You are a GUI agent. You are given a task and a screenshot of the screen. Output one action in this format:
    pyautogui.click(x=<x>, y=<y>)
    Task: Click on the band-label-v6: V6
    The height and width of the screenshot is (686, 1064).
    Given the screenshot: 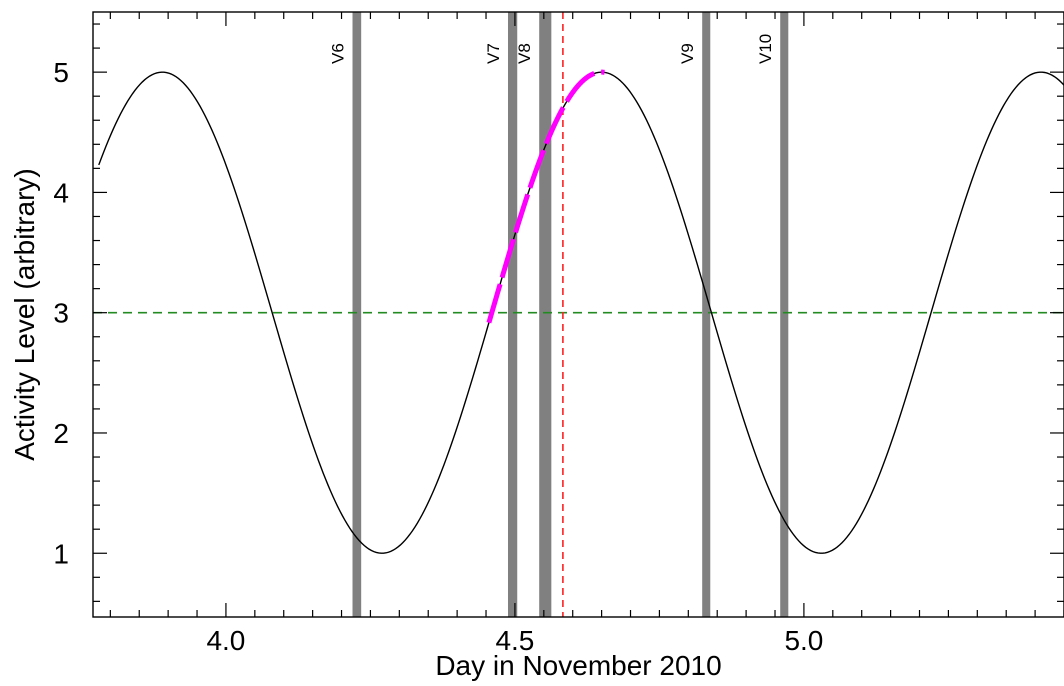 What is the action you would take?
    pyautogui.click(x=338, y=53)
    